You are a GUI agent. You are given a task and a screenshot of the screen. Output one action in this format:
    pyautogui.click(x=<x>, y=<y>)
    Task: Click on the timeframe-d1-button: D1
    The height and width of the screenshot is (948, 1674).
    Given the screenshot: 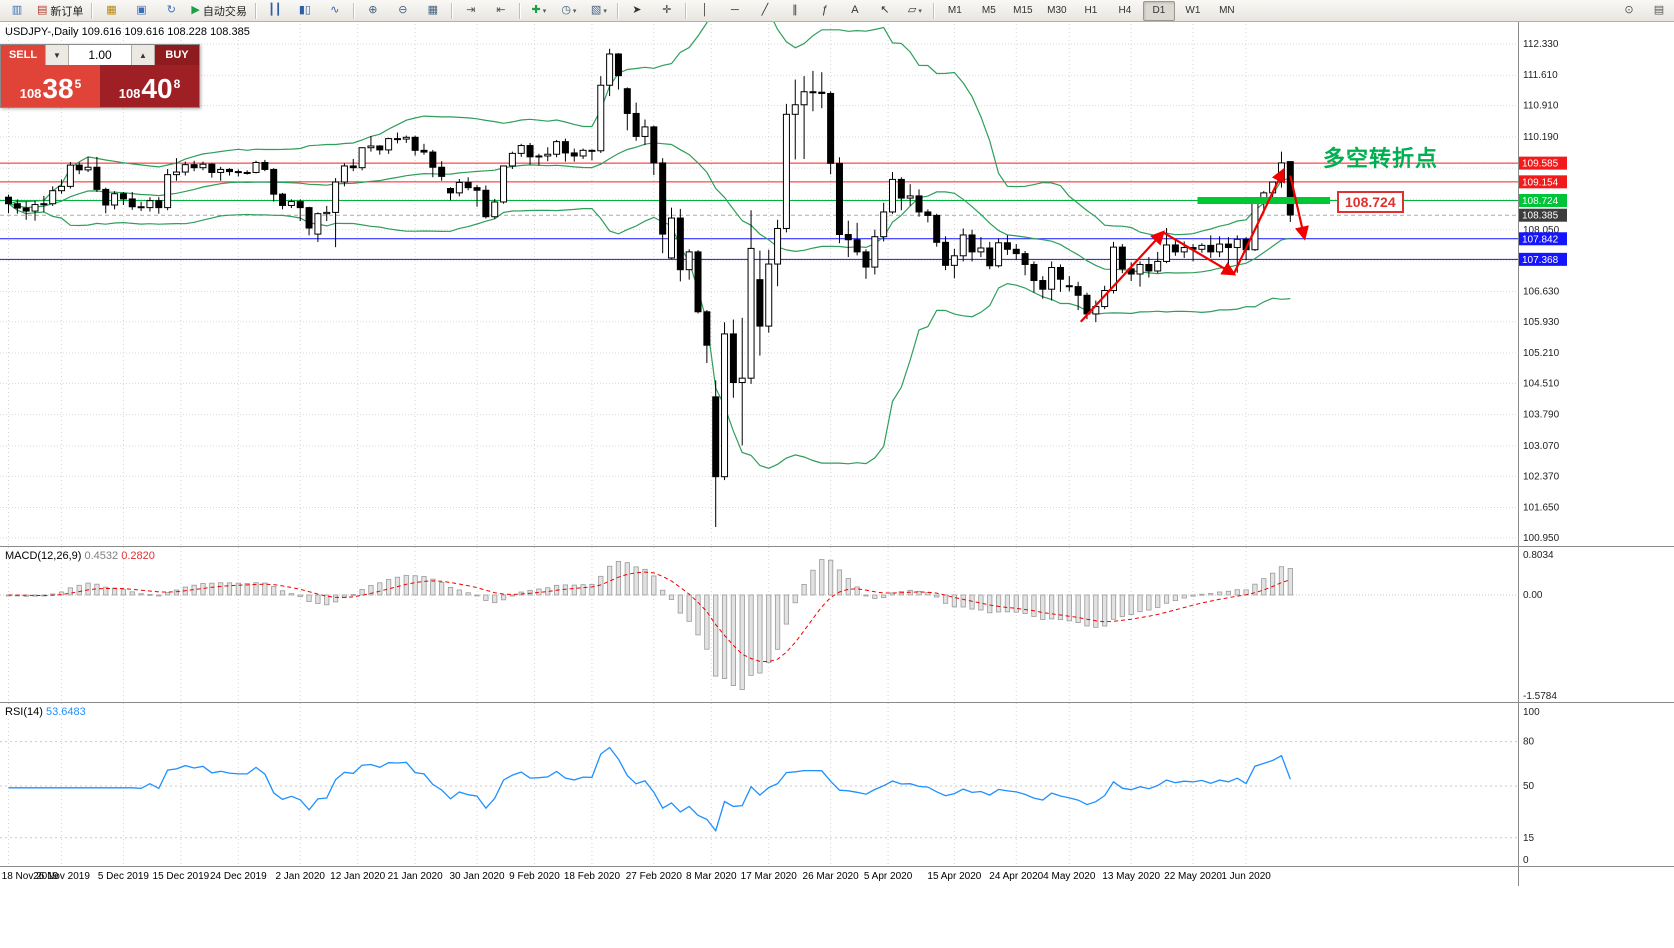 What is the action you would take?
    pyautogui.click(x=1158, y=10)
    